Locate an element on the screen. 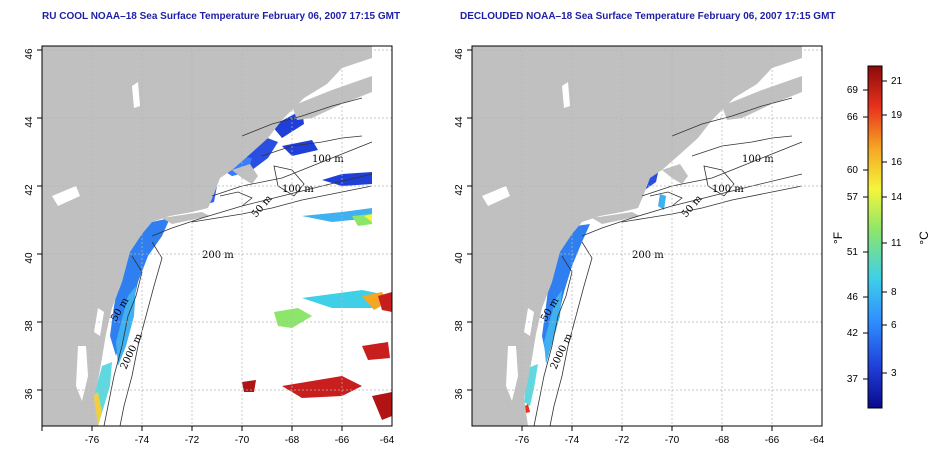 The image size is (950, 475). right-lon-tick: -76 is located at coordinates (522, 440).